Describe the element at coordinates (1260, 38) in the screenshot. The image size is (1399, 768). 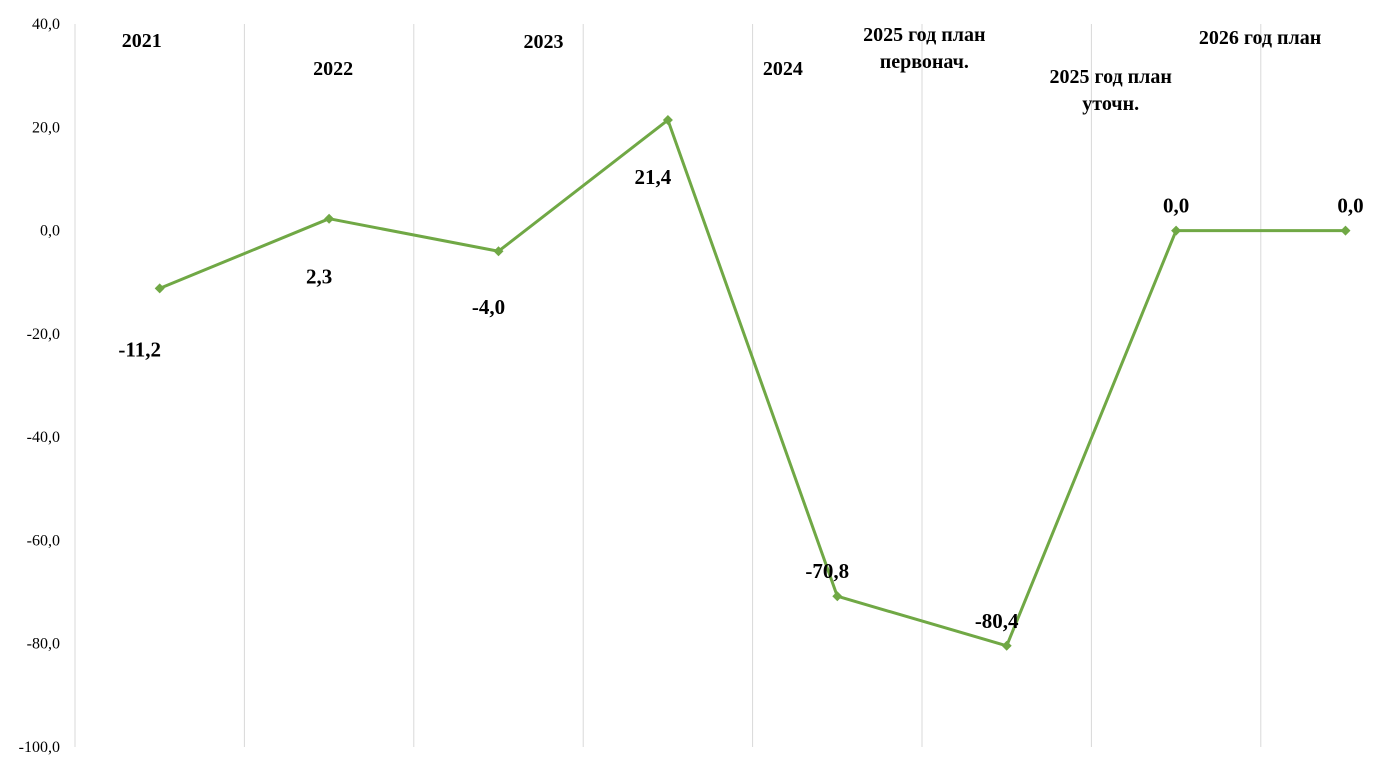
I see `category-label: 2026 год план` at that location.